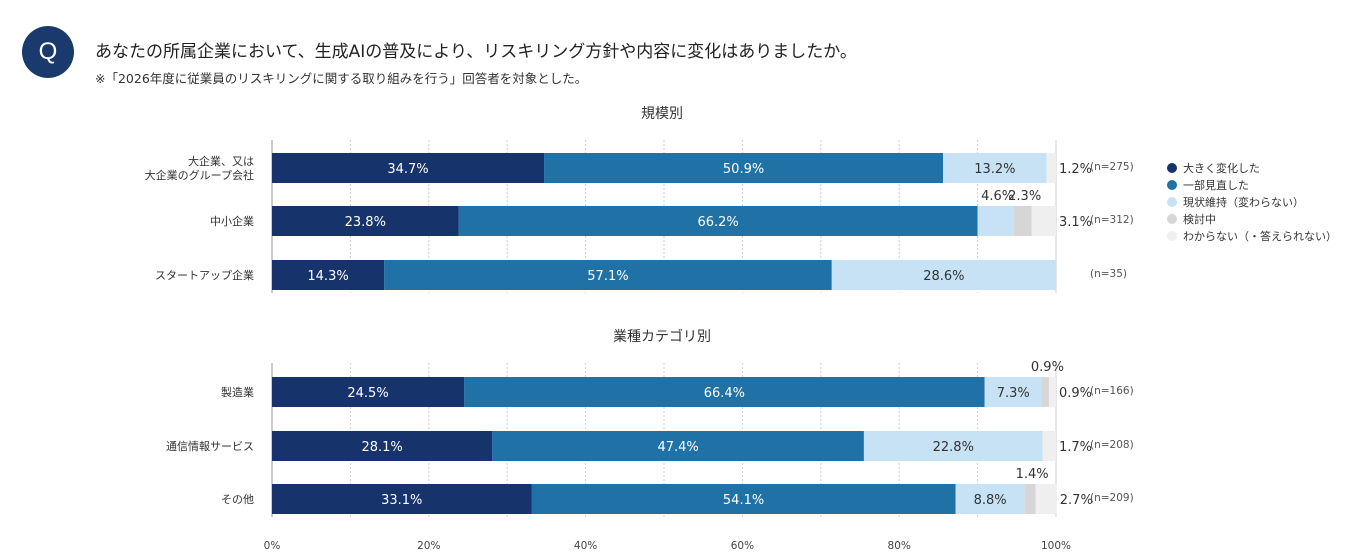 This screenshot has width=1363, height=560. What do you see at coordinates (1112, 220) in the screenshot?
I see `sample-size-label: (n=312)` at bounding box center [1112, 220].